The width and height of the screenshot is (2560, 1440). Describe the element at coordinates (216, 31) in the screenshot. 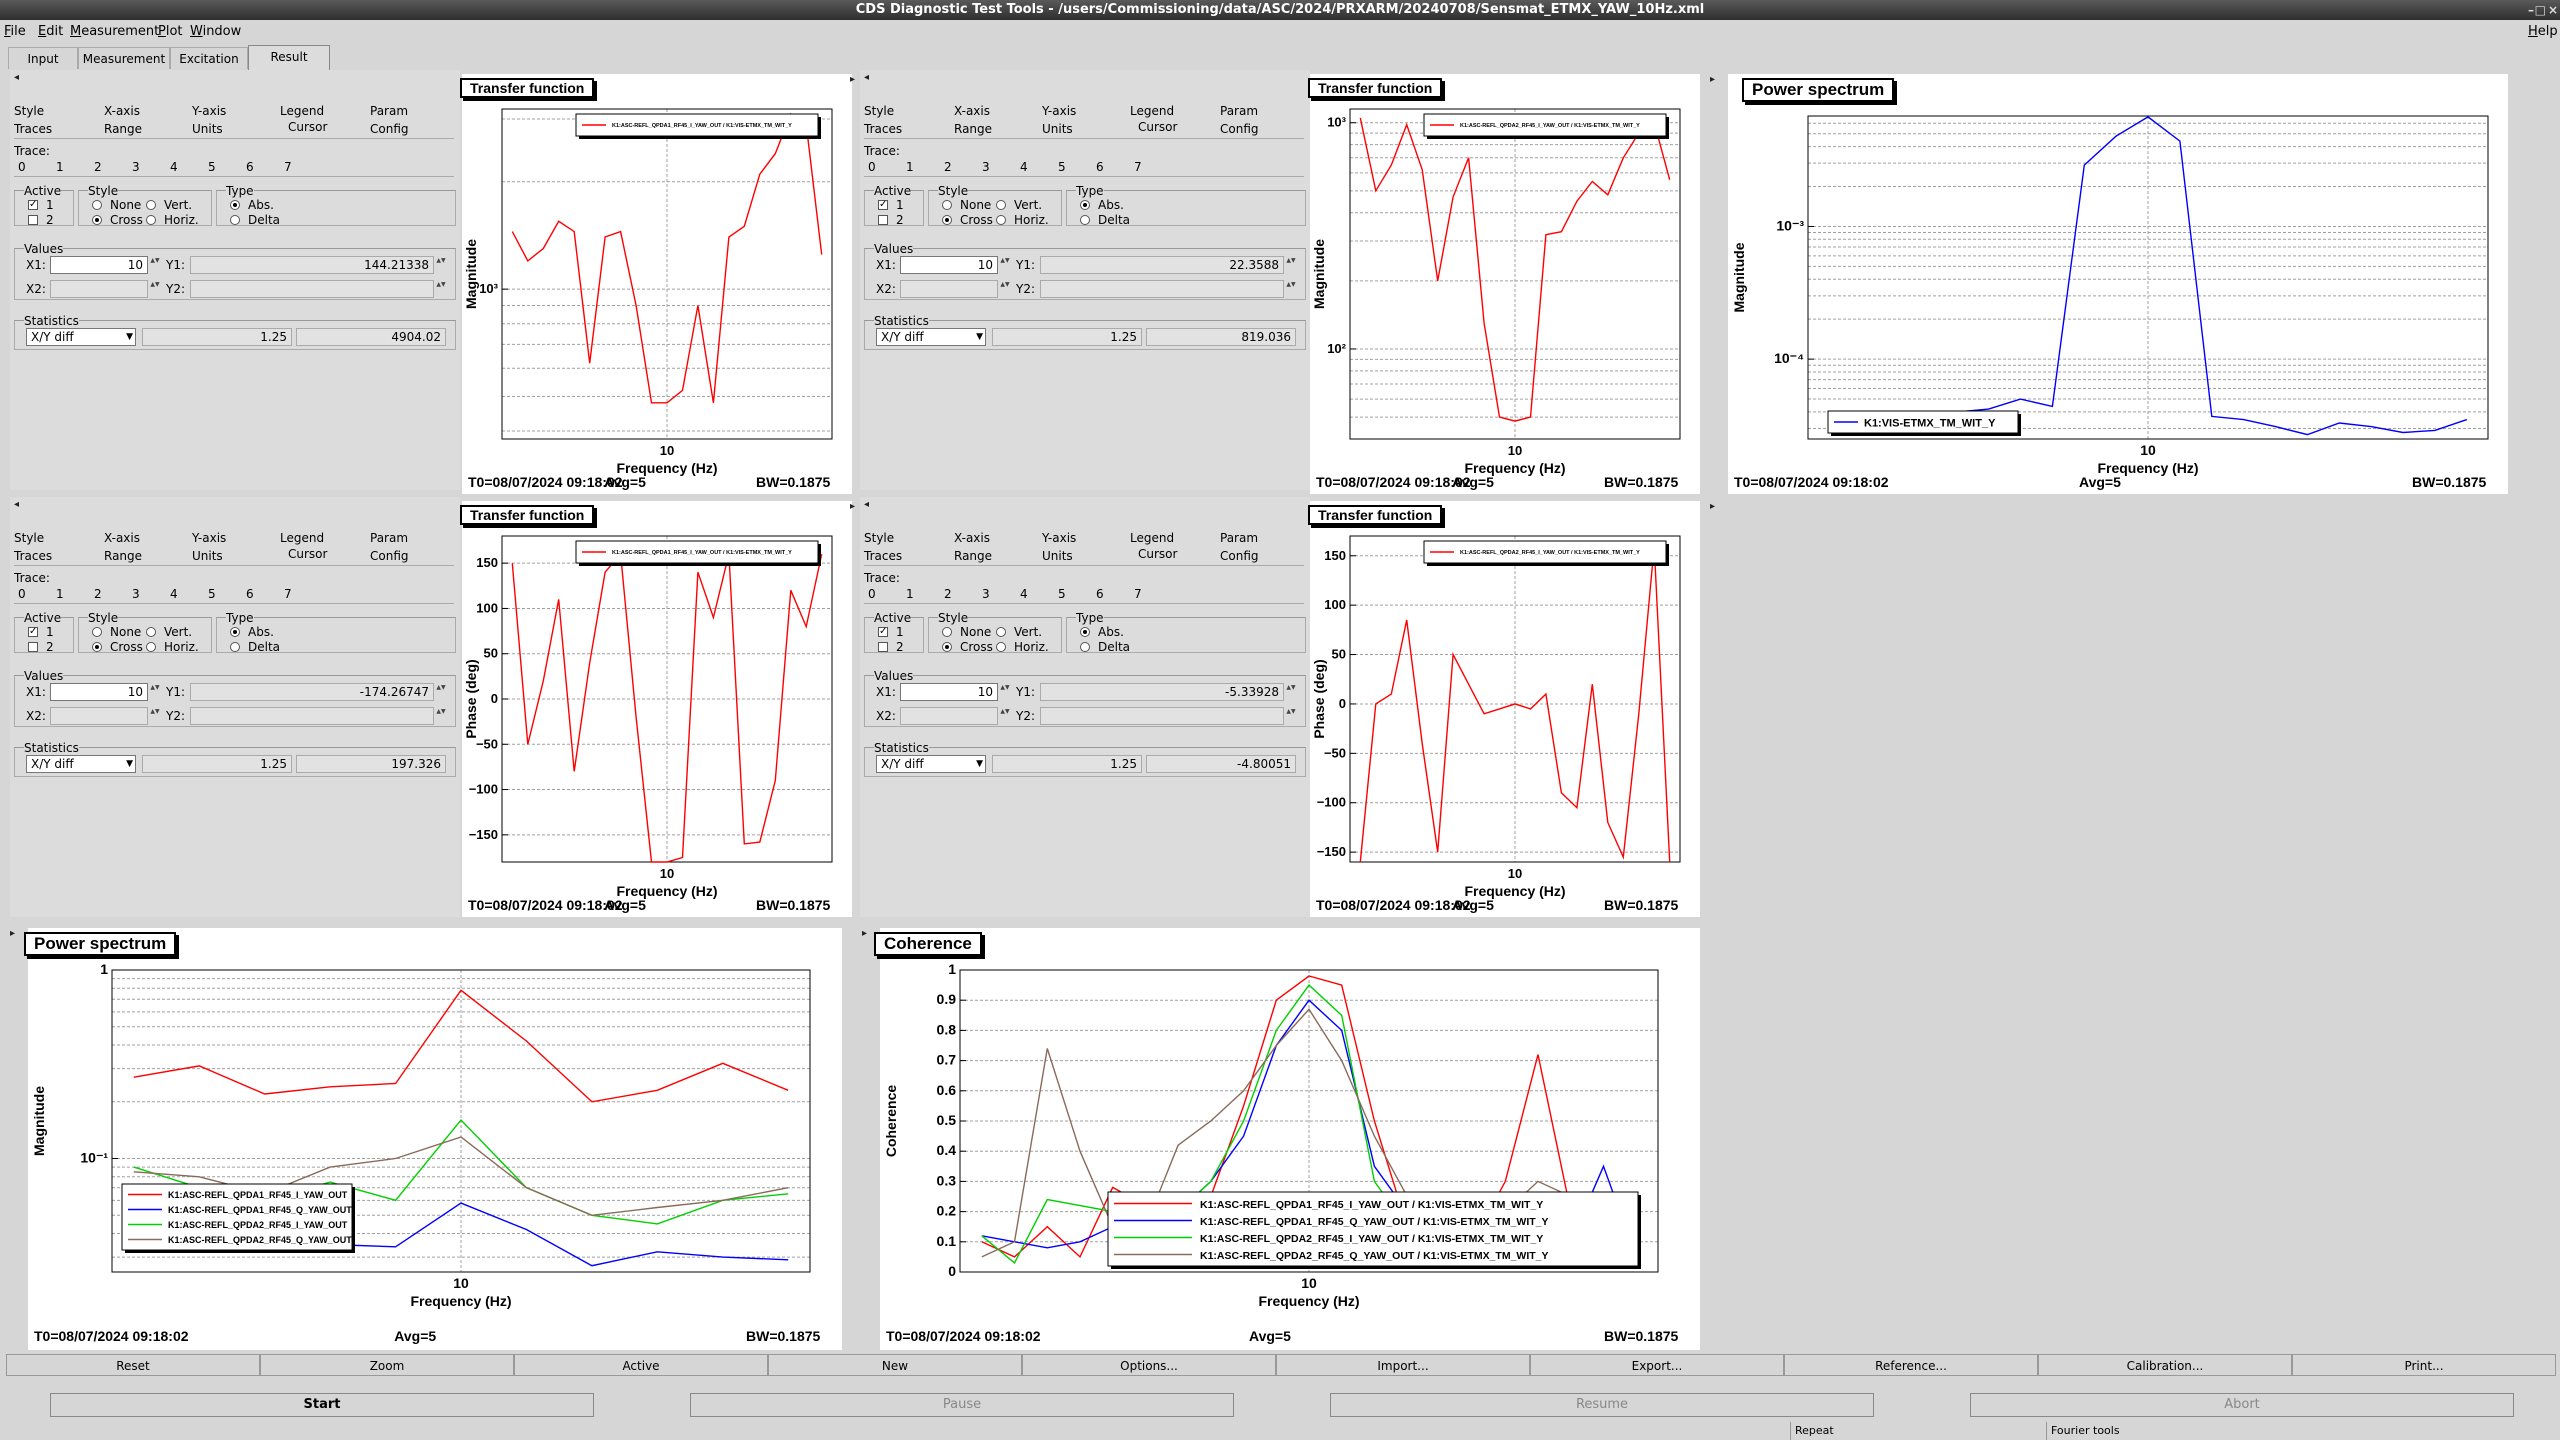

I see `menu-window: Window` at that location.